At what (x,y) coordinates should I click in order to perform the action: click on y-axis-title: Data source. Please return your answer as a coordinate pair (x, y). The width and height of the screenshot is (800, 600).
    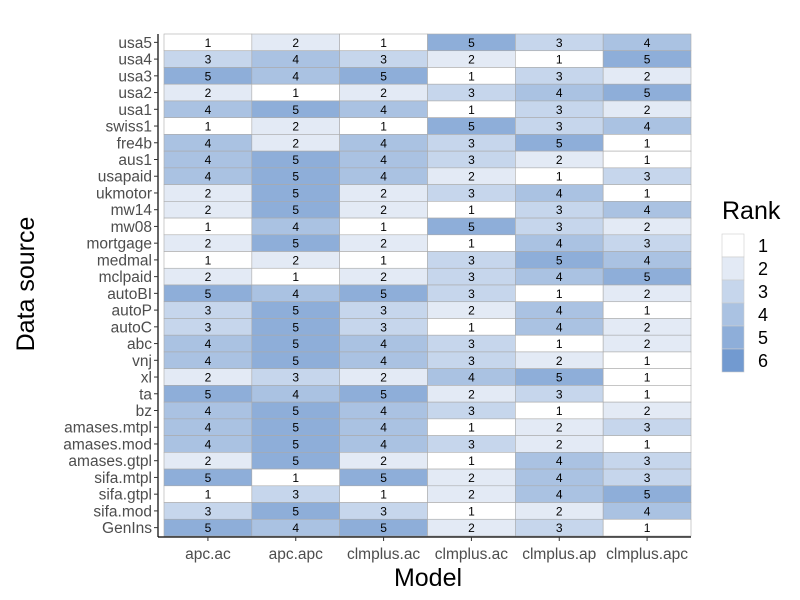
    Looking at the image, I should click on (26, 284).